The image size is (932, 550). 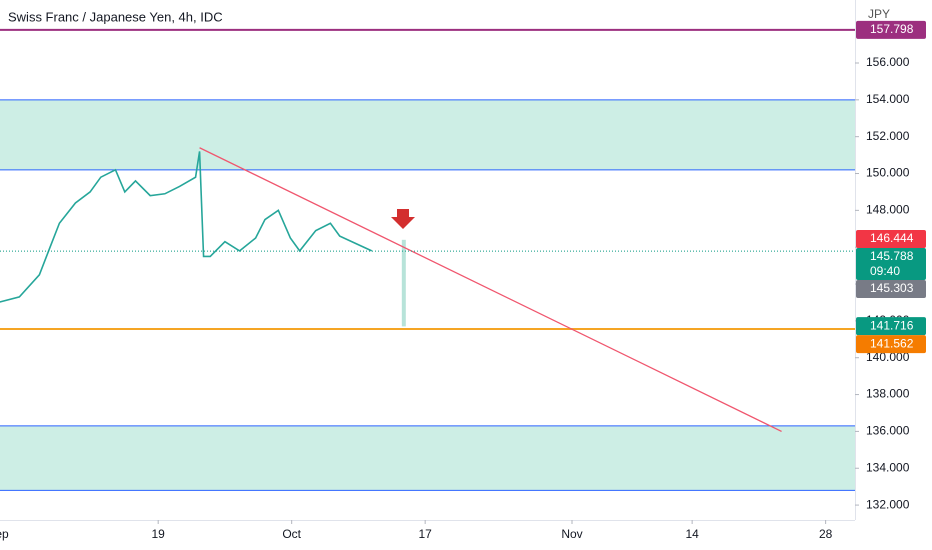 What do you see at coordinates (888, 394) in the screenshot?
I see `y-tick-label: 138.000` at bounding box center [888, 394].